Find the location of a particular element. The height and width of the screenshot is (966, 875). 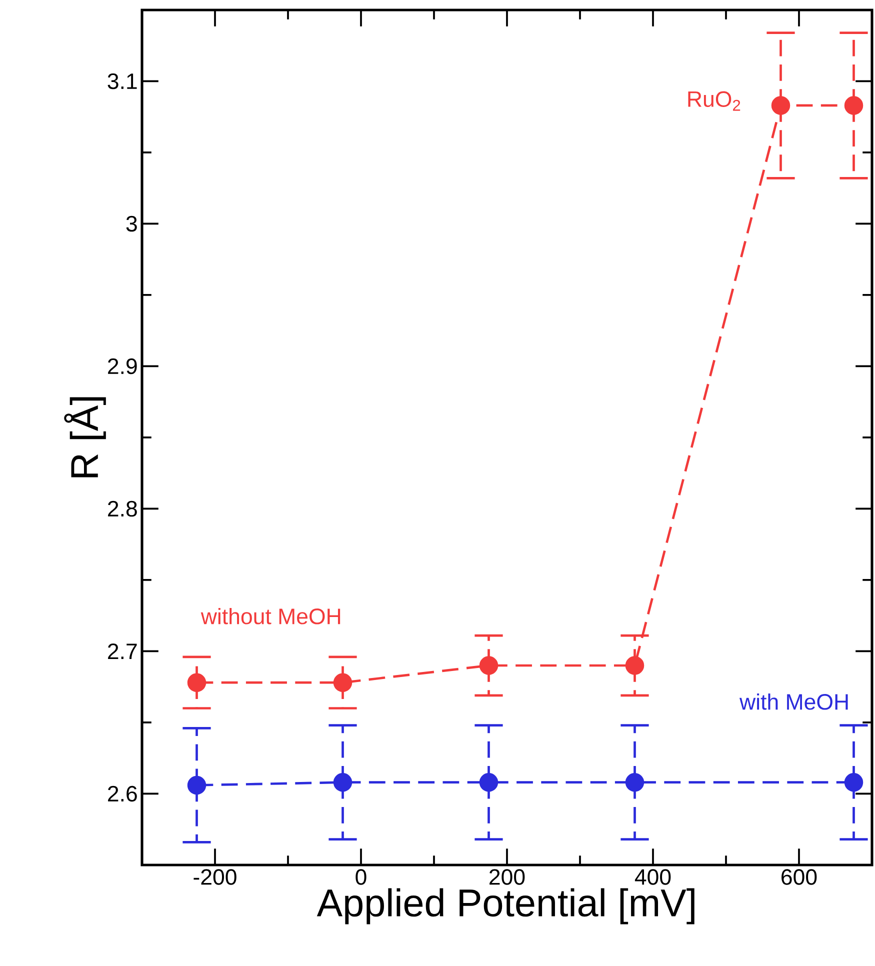

text: without MeOH is located at coordinates (270, 616).